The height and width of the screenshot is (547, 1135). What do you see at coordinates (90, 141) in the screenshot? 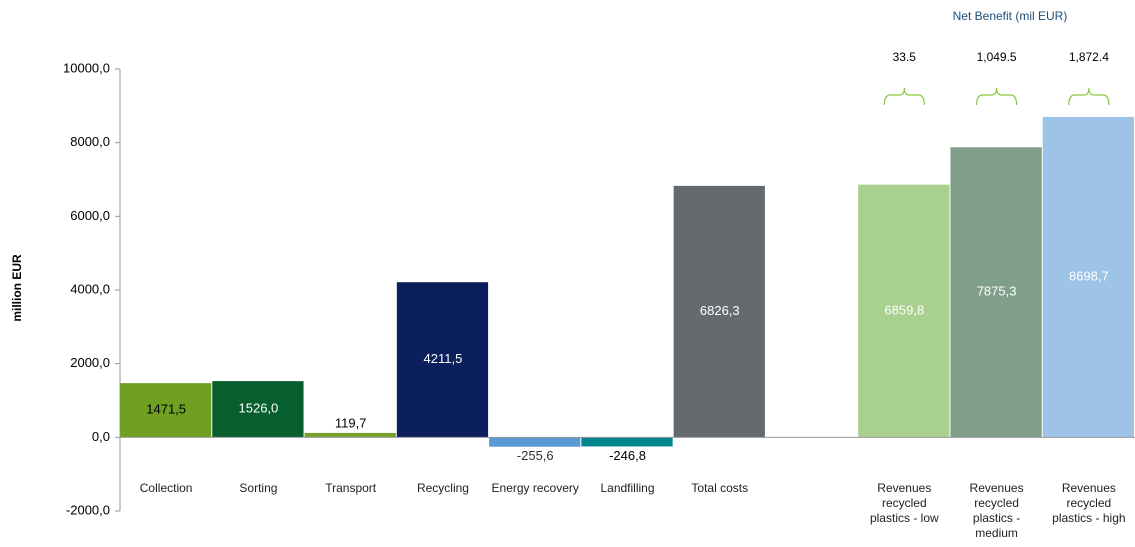
I see `y-tick-label: 8000,0` at bounding box center [90, 141].